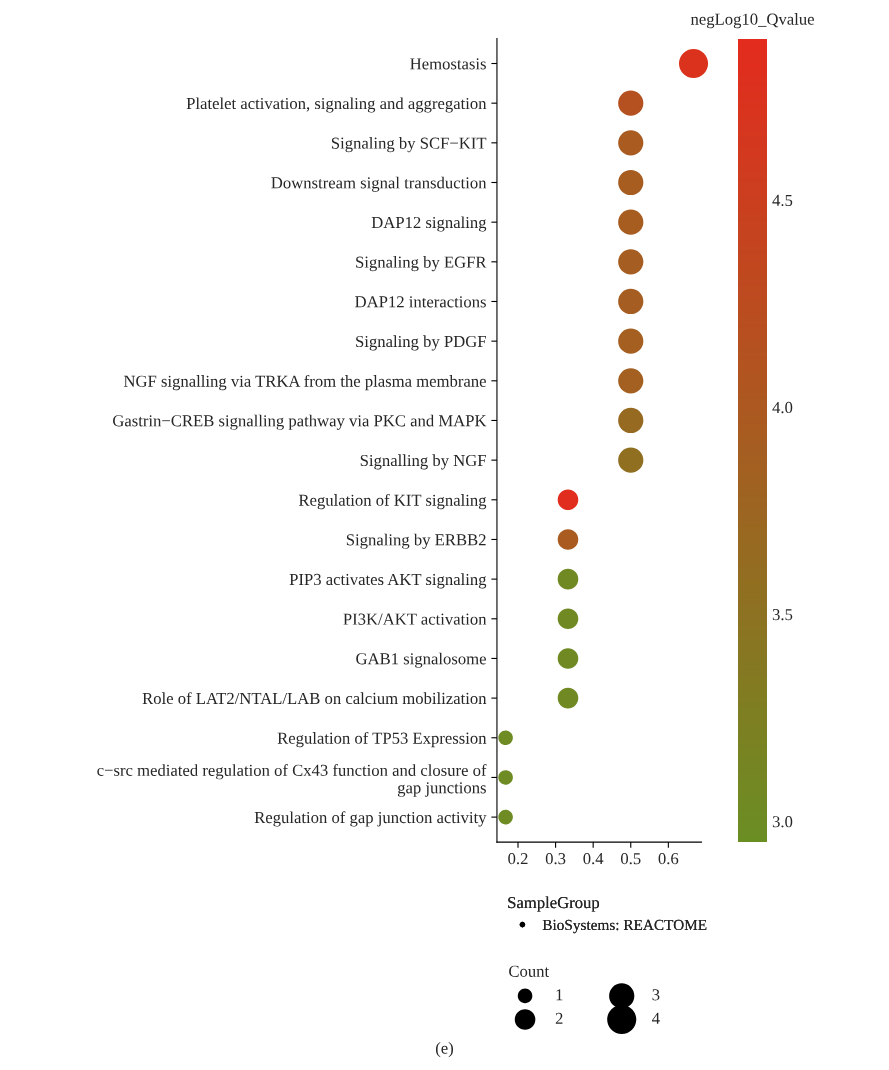  Describe the element at coordinates (593, 858) in the screenshot. I see `x-tick-label: 0.4` at that location.